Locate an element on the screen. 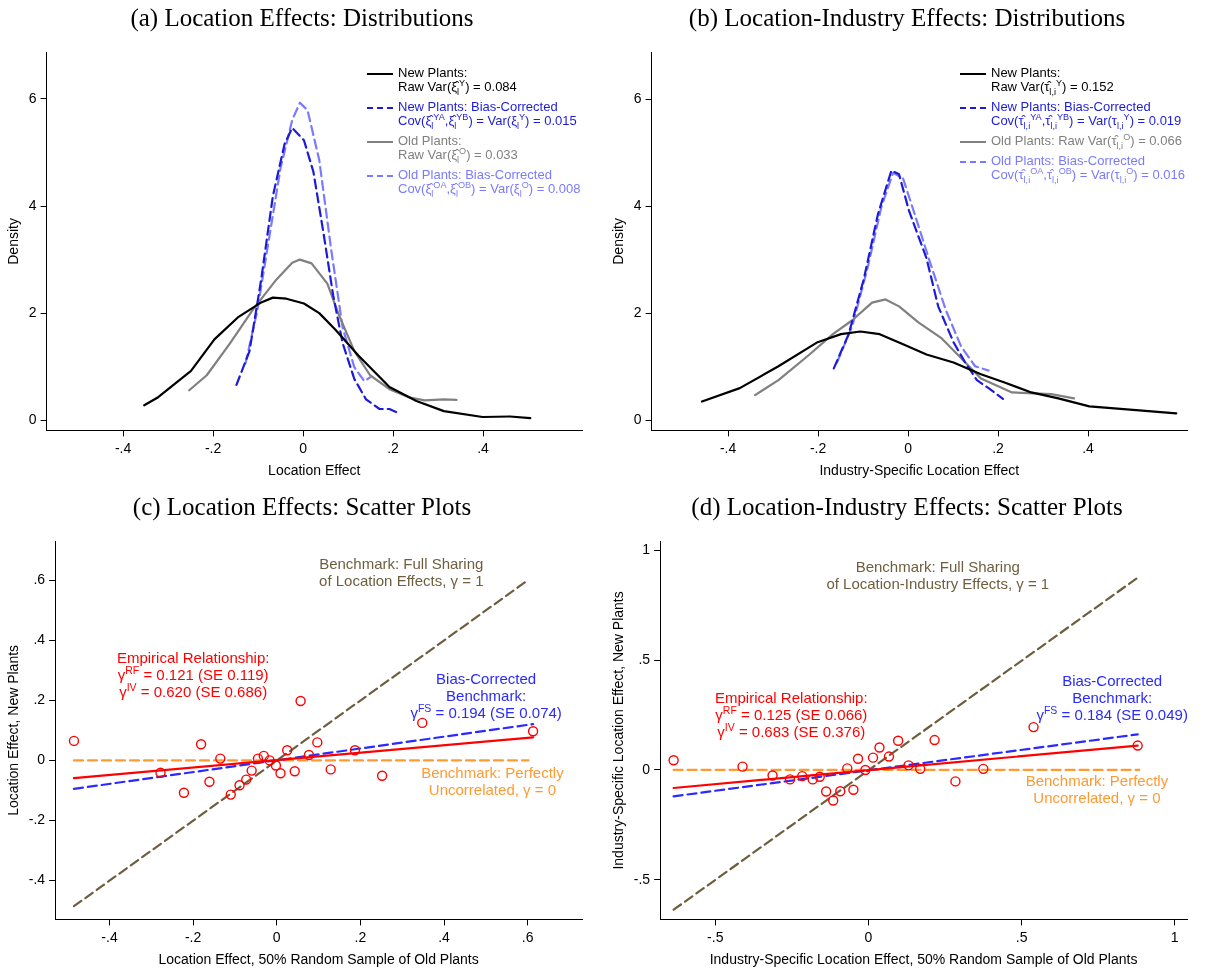 This screenshot has width=1209, height=977. y-tick-label: 1 is located at coordinates (646, 549).